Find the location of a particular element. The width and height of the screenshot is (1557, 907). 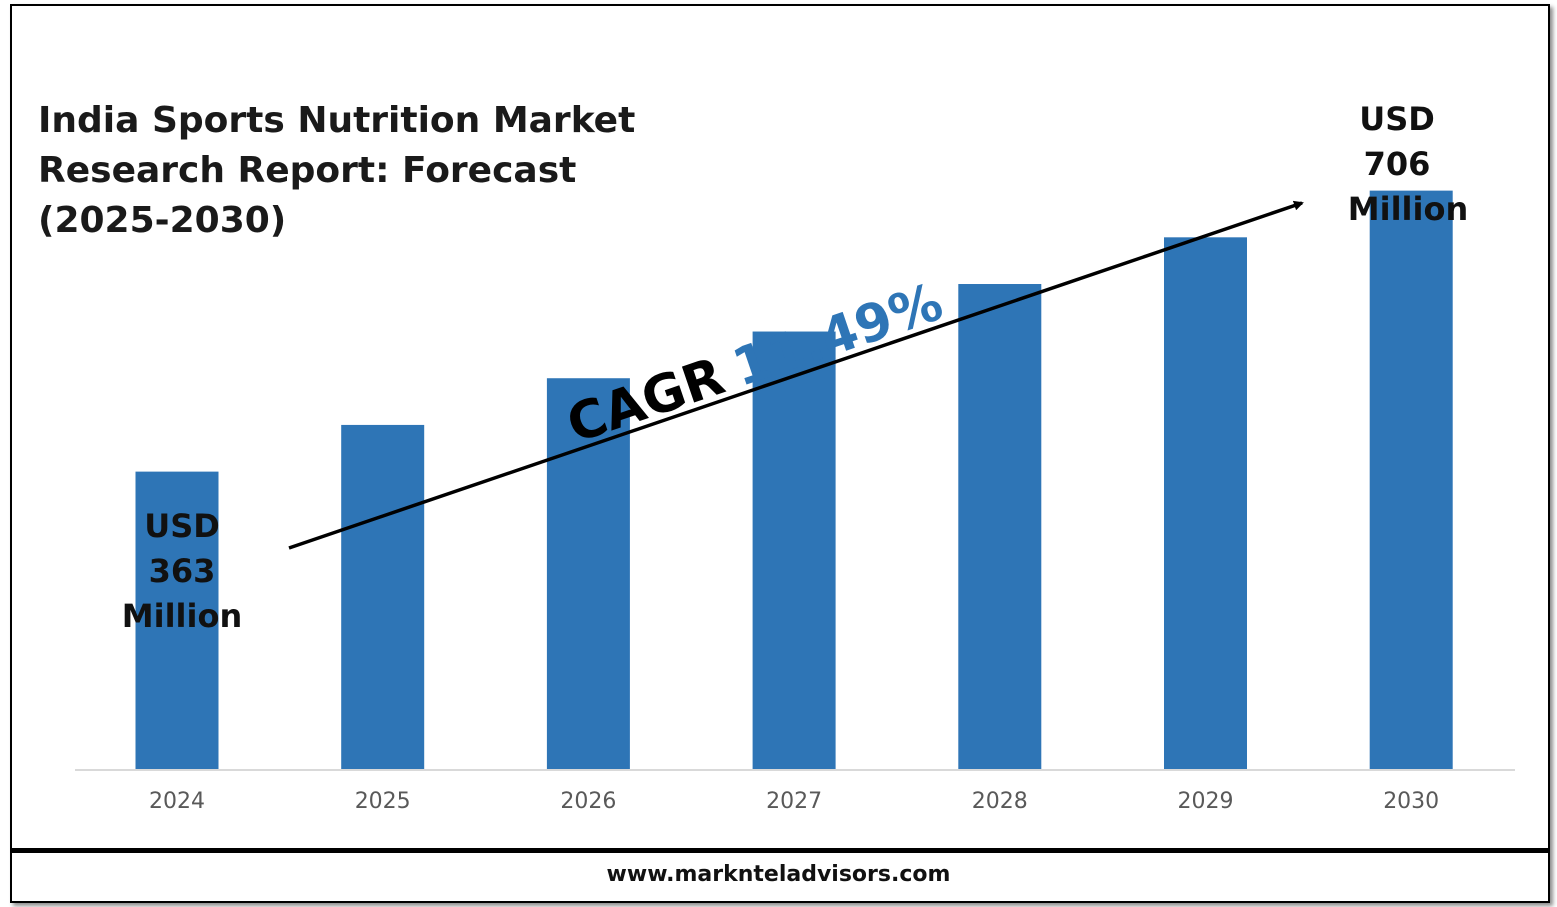

cagr-value: 11.49% is located at coordinates (838, 335).